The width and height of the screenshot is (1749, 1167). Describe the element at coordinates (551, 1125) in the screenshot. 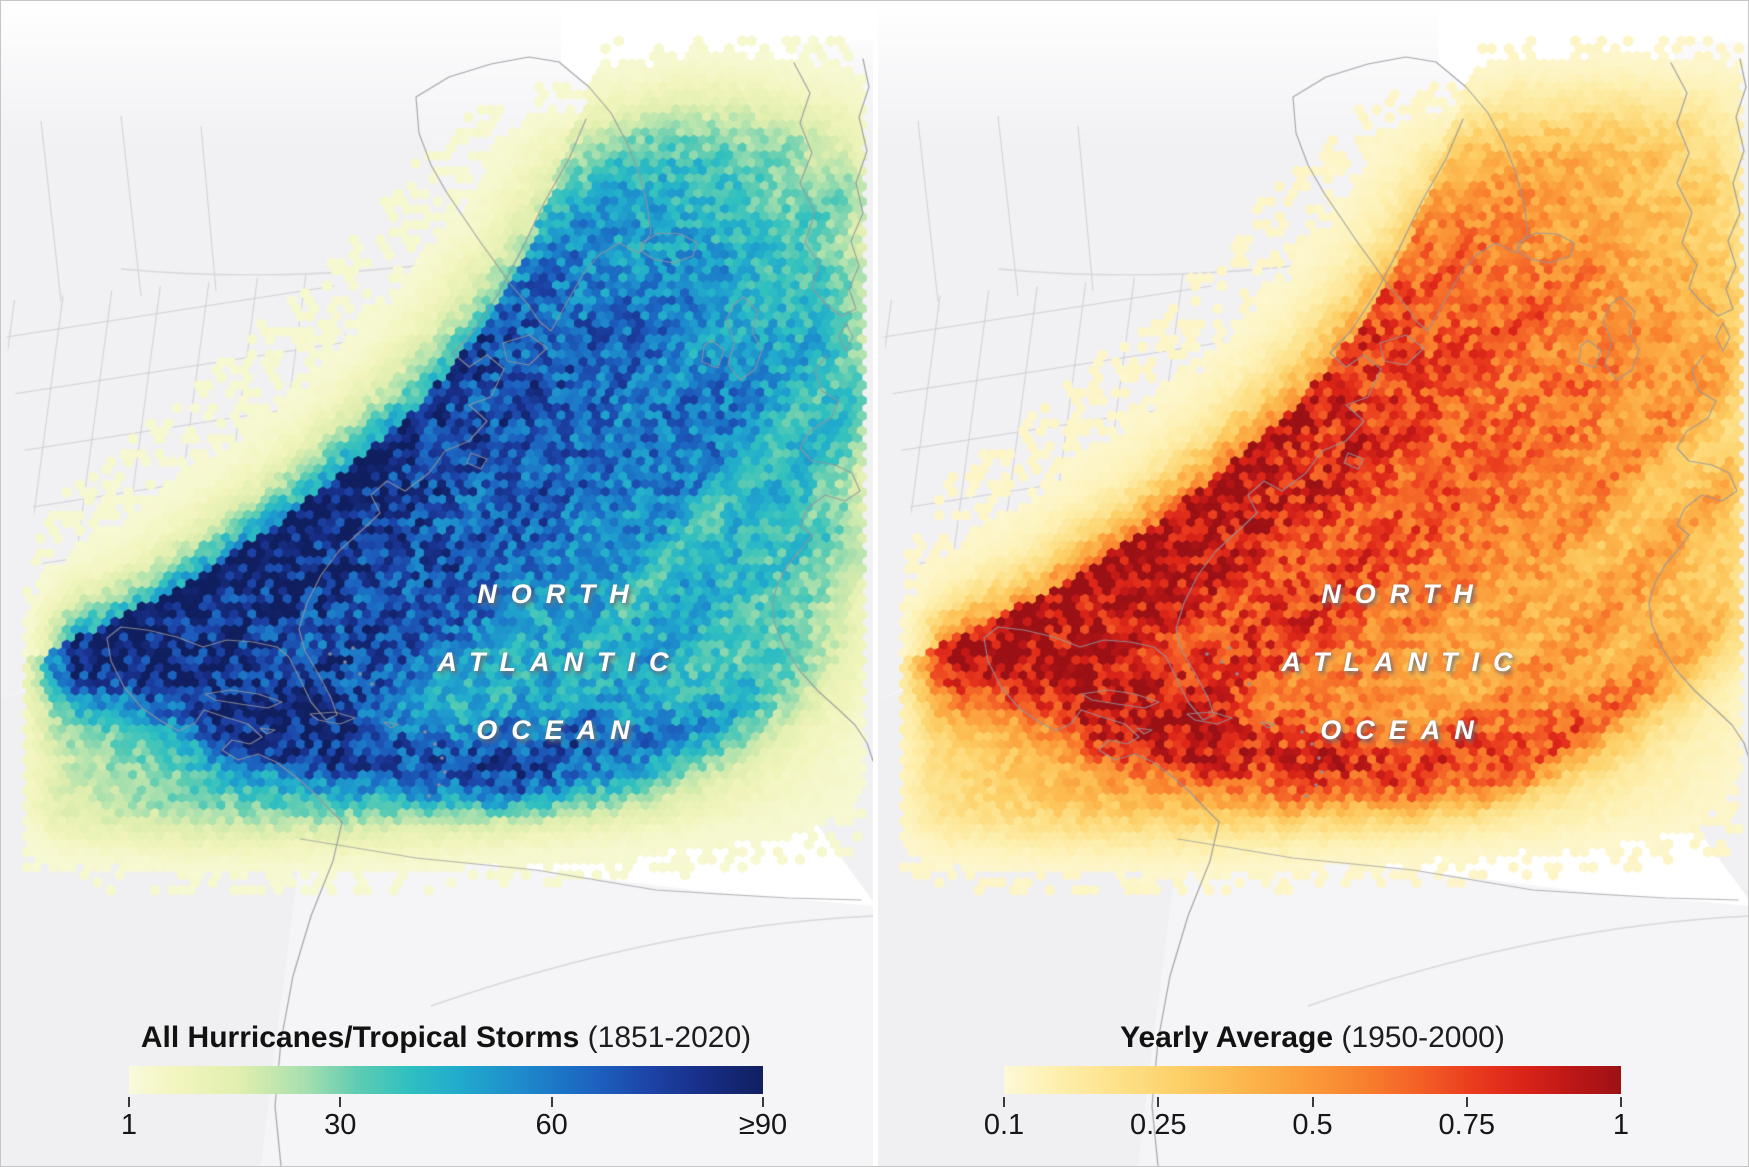

I see `colorbar-tick-label: 60` at that location.